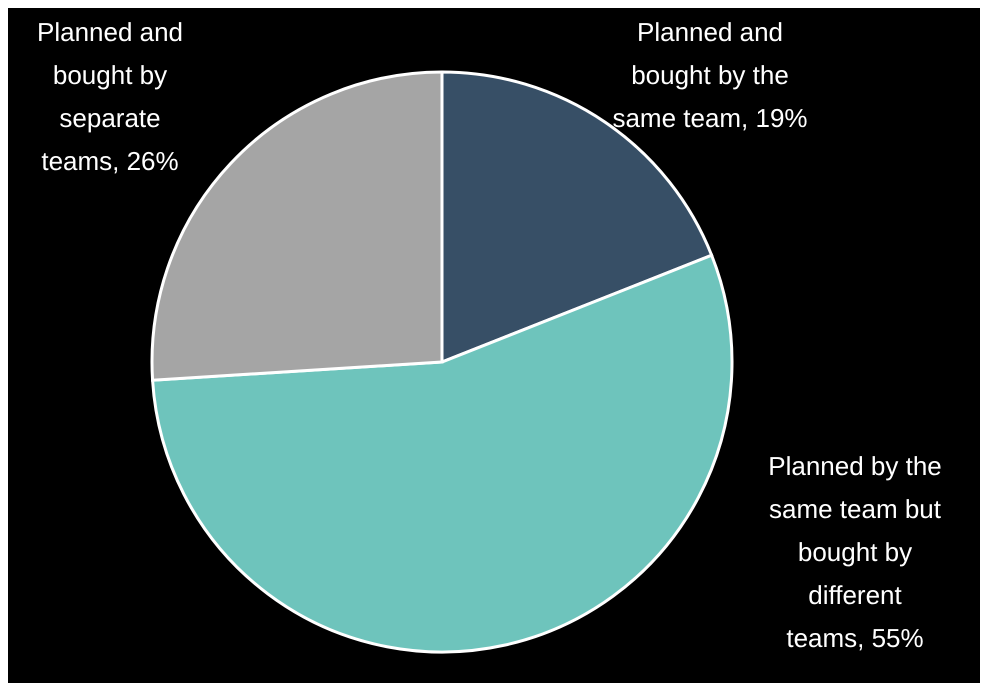  Describe the element at coordinates (110, 96) in the screenshot. I see `slice-label: Planned and bought by separate teams, 26%` at that location.